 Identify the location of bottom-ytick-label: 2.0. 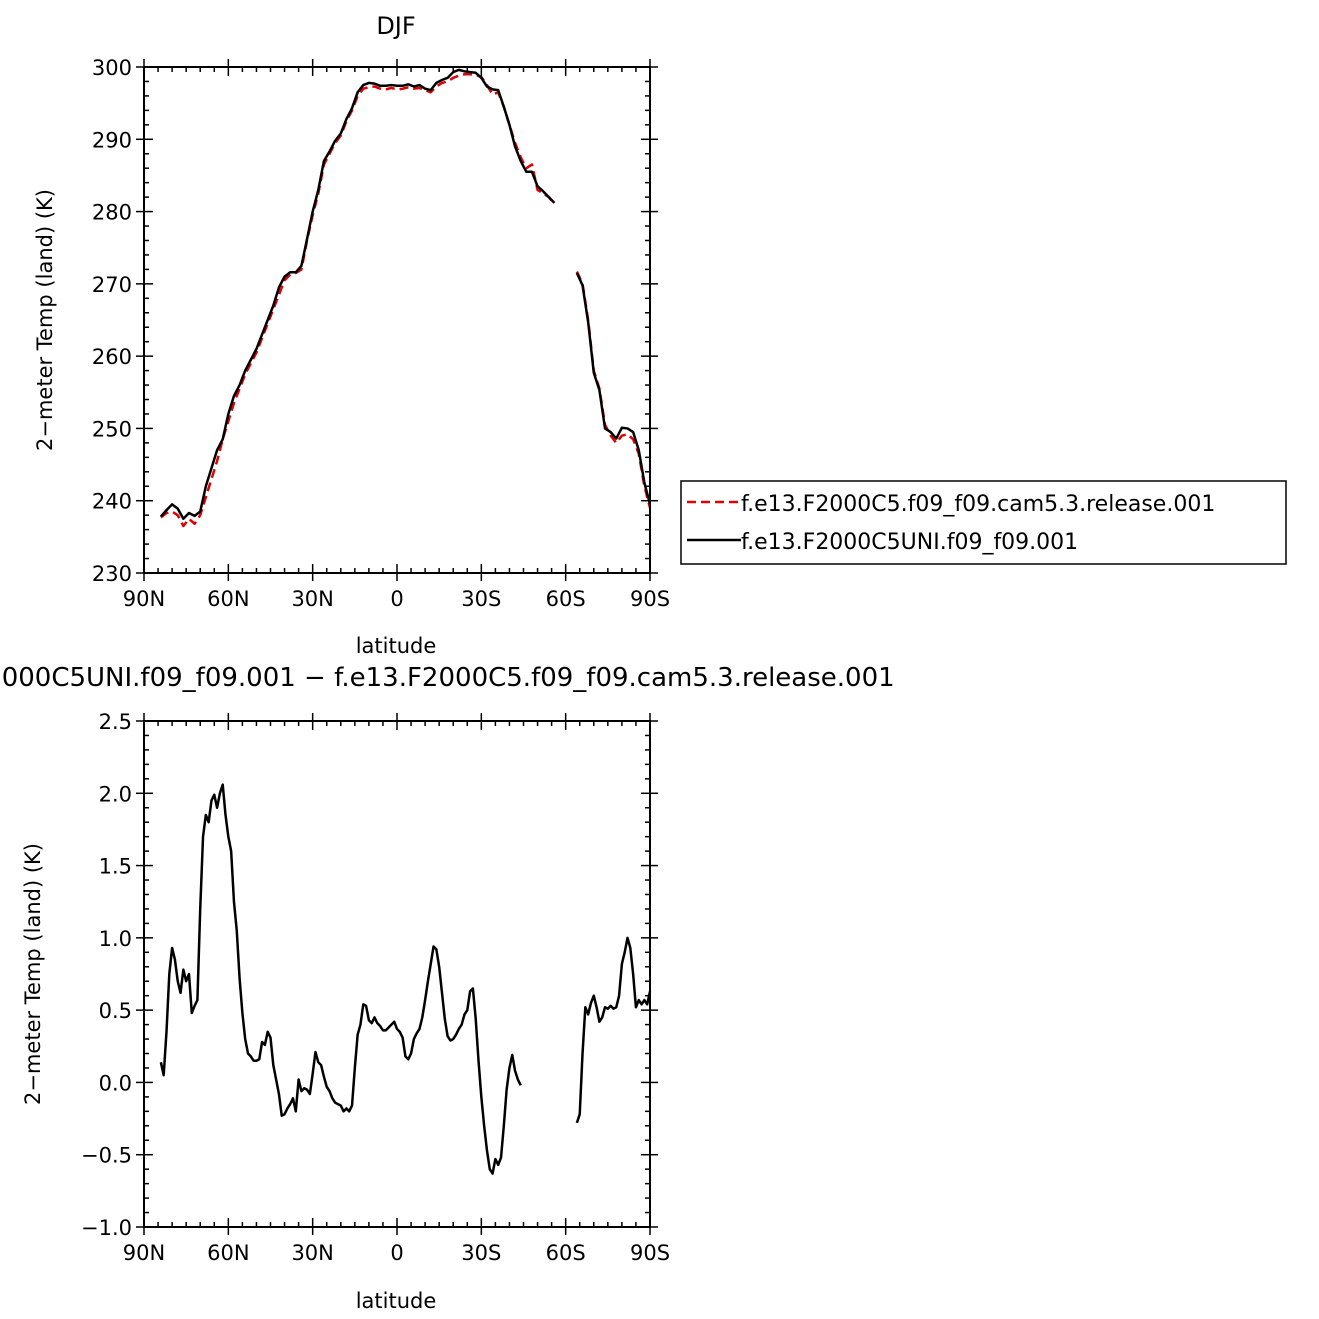
(115, 794).